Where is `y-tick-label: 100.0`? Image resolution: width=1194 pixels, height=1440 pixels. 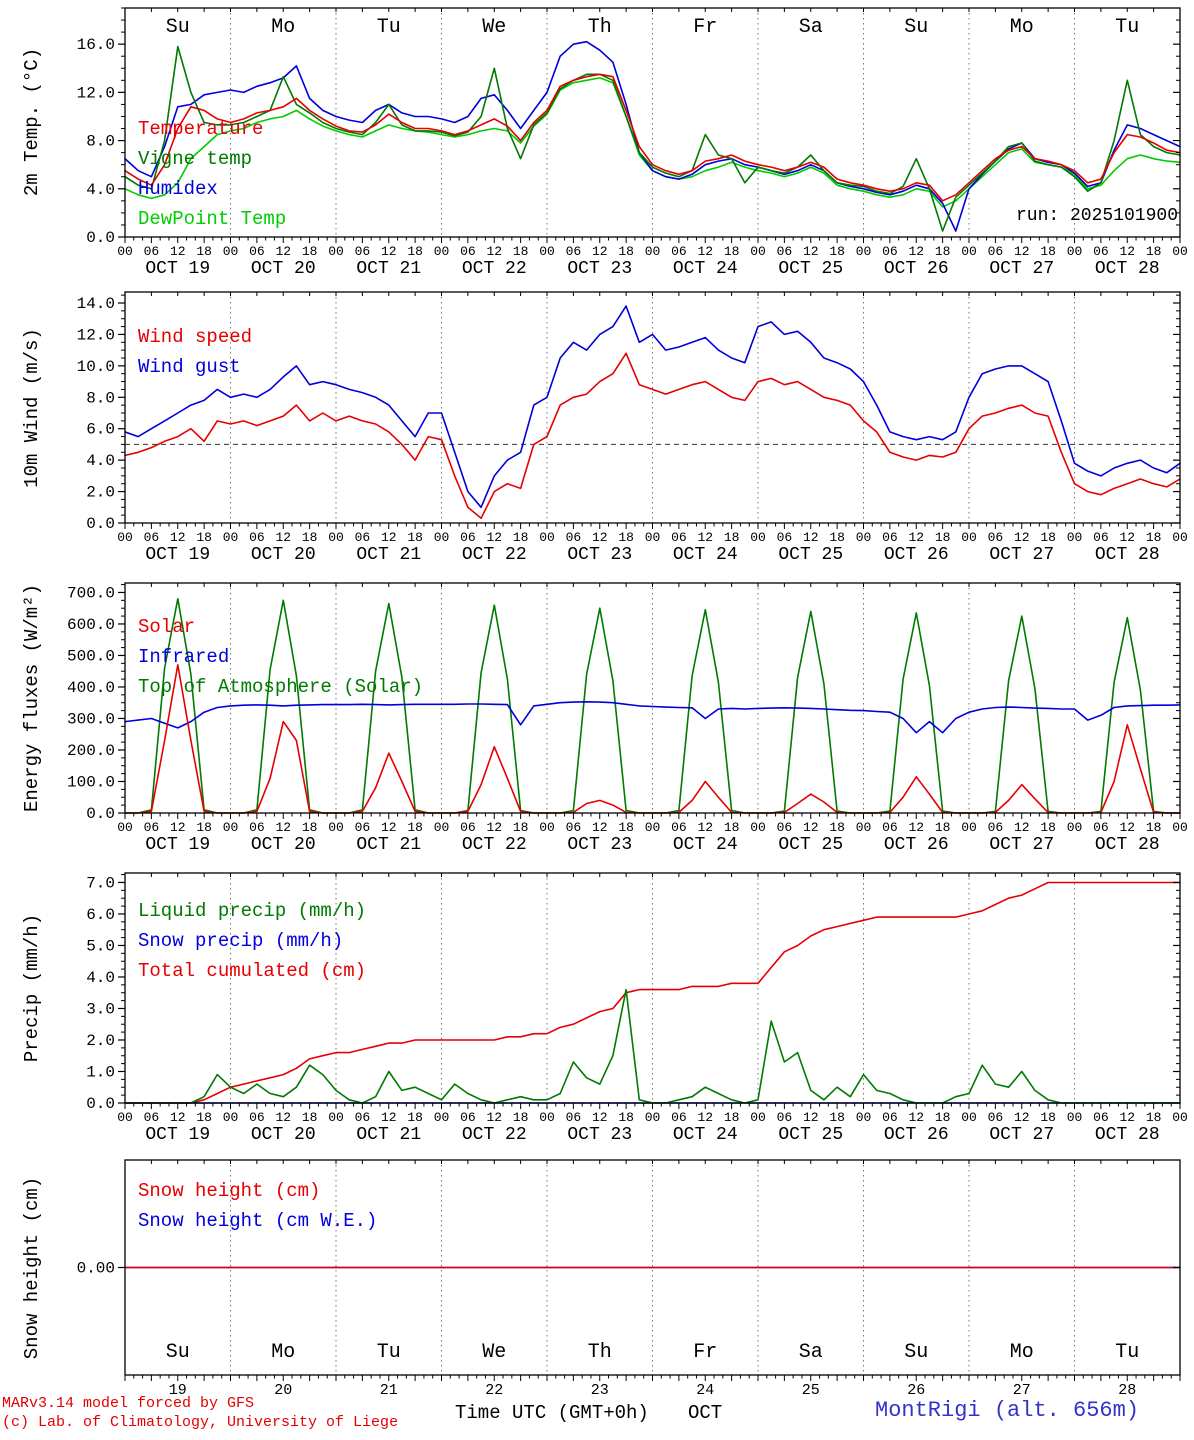
y-tick-label: 100.0 is located at coordinates (91, 782).